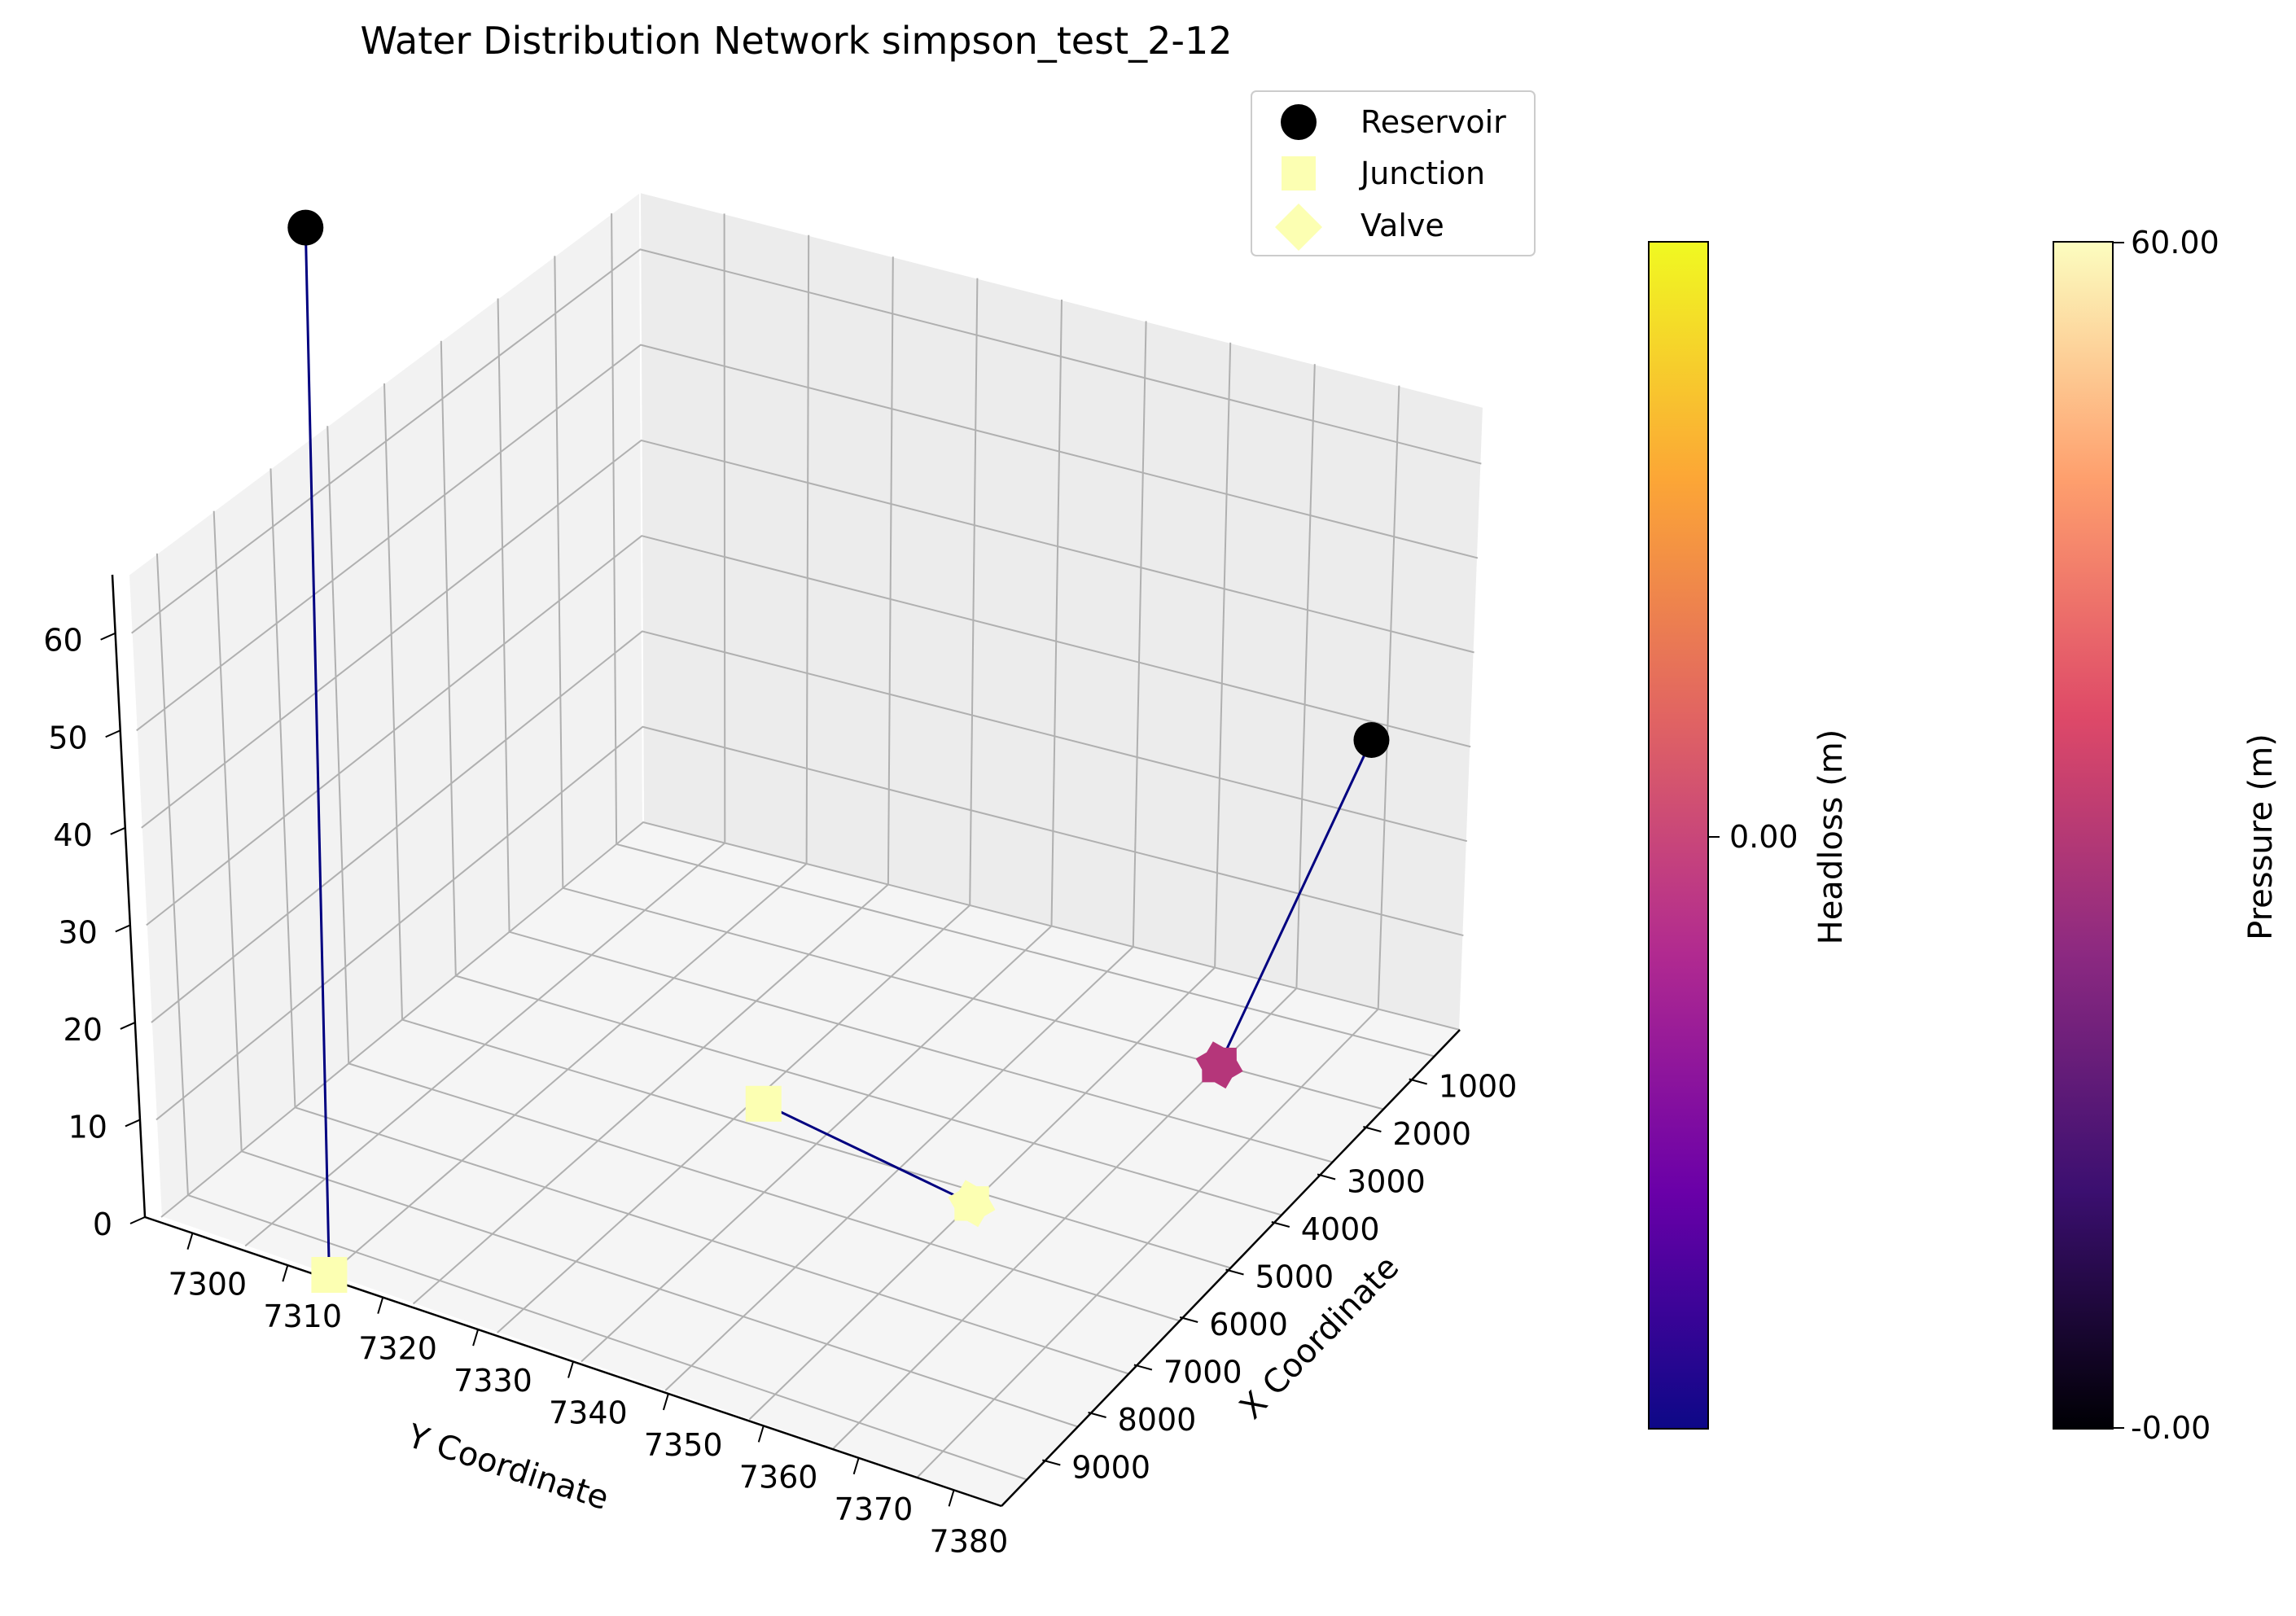 Image resolution: width=2296 pixels, height=1616 pixels. I want to click on x-tick-label: 8000, so click(1157, 1420).